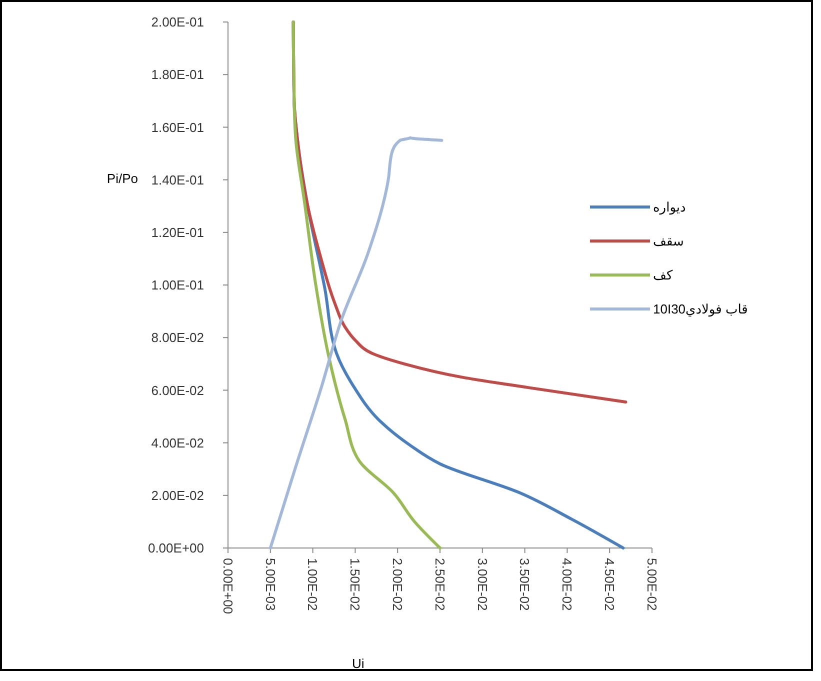  I want to click on legend-label: كف, so click(663, 275).